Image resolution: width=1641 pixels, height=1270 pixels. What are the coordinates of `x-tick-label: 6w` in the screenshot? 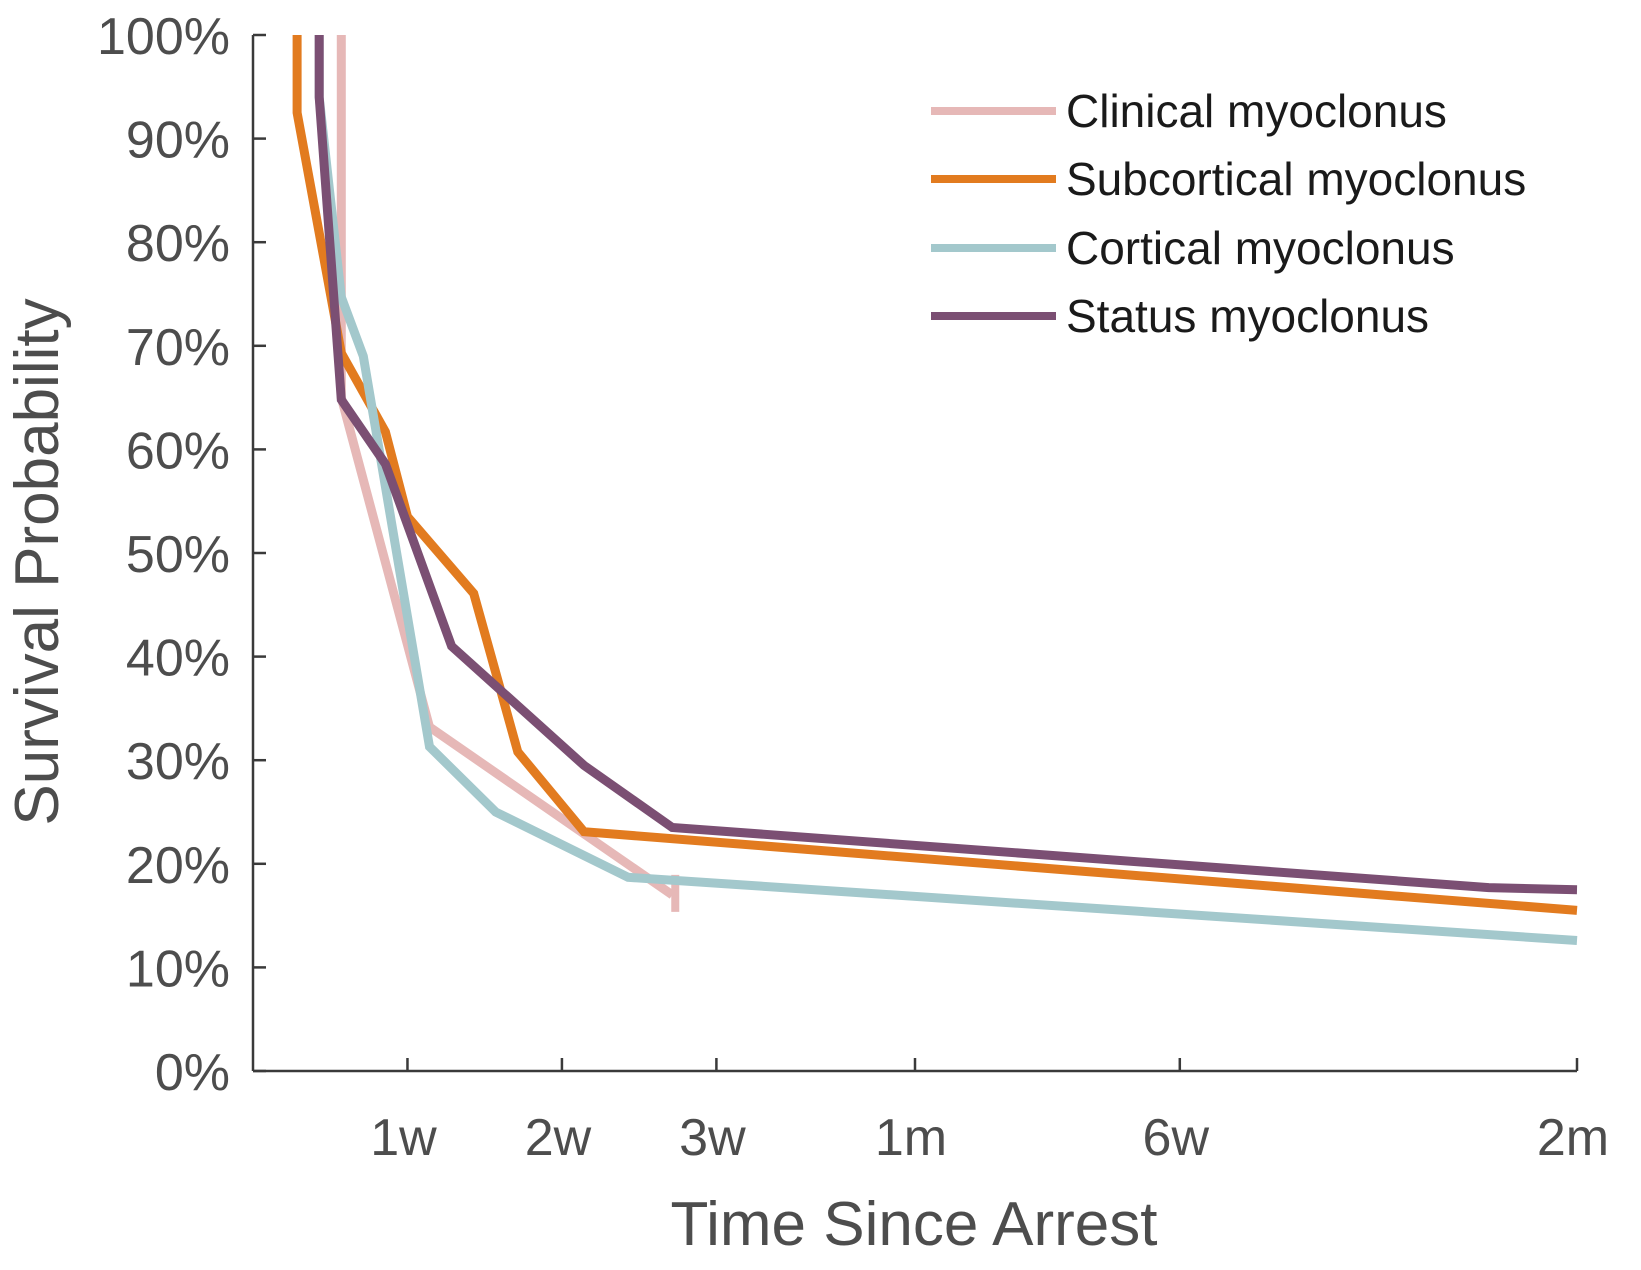 It's located at (1176, 1138).